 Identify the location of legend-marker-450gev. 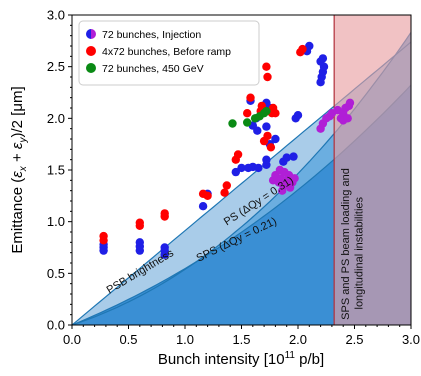
(91, 68).